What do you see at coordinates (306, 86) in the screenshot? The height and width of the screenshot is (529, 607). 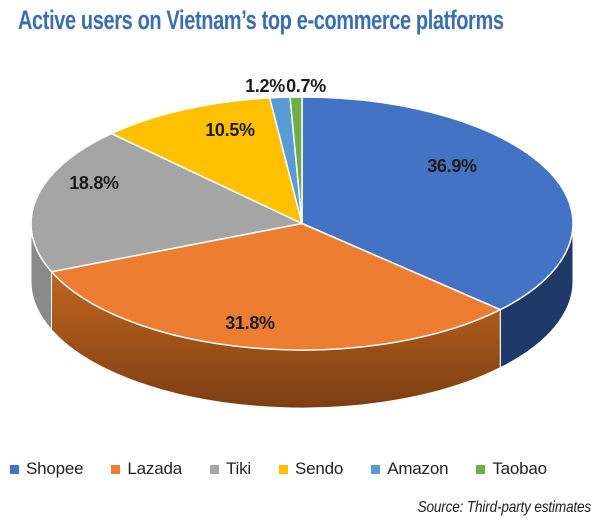 I see `slice-percent-label-taobao: 0.7%` at bounding box center [306, 86].